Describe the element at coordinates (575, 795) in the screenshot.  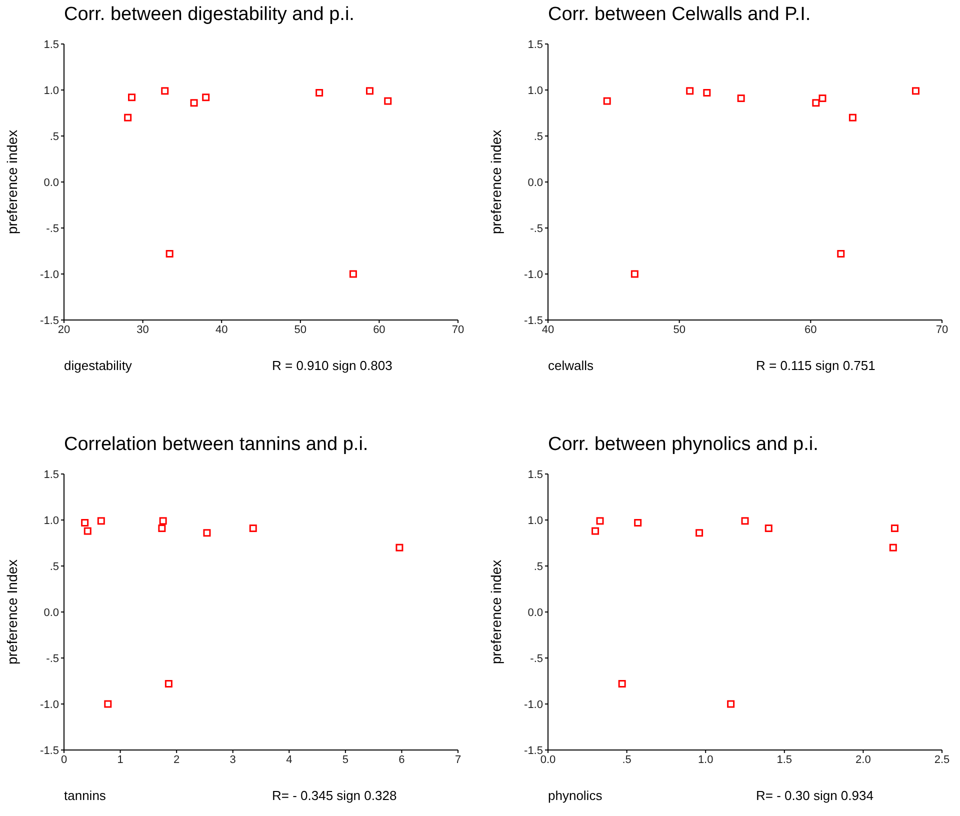
I see `x-axis-title: phynolics` at that location.